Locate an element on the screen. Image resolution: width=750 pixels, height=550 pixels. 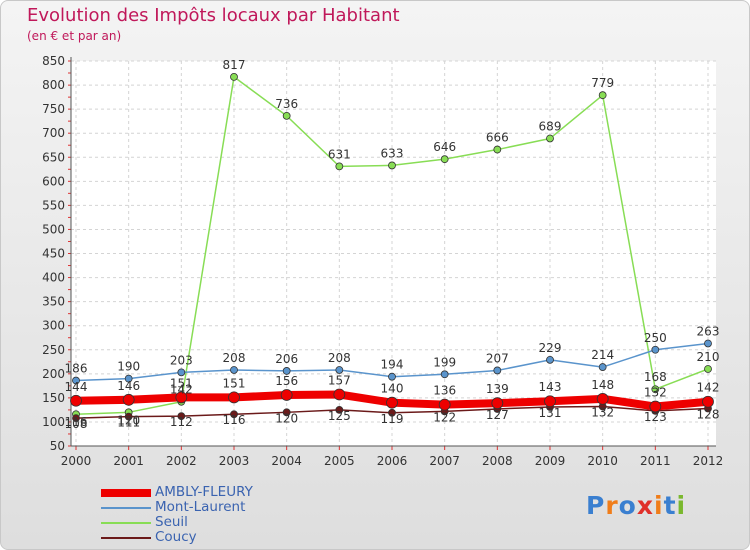
logo-letter: P is located at coordinates (596, 505).